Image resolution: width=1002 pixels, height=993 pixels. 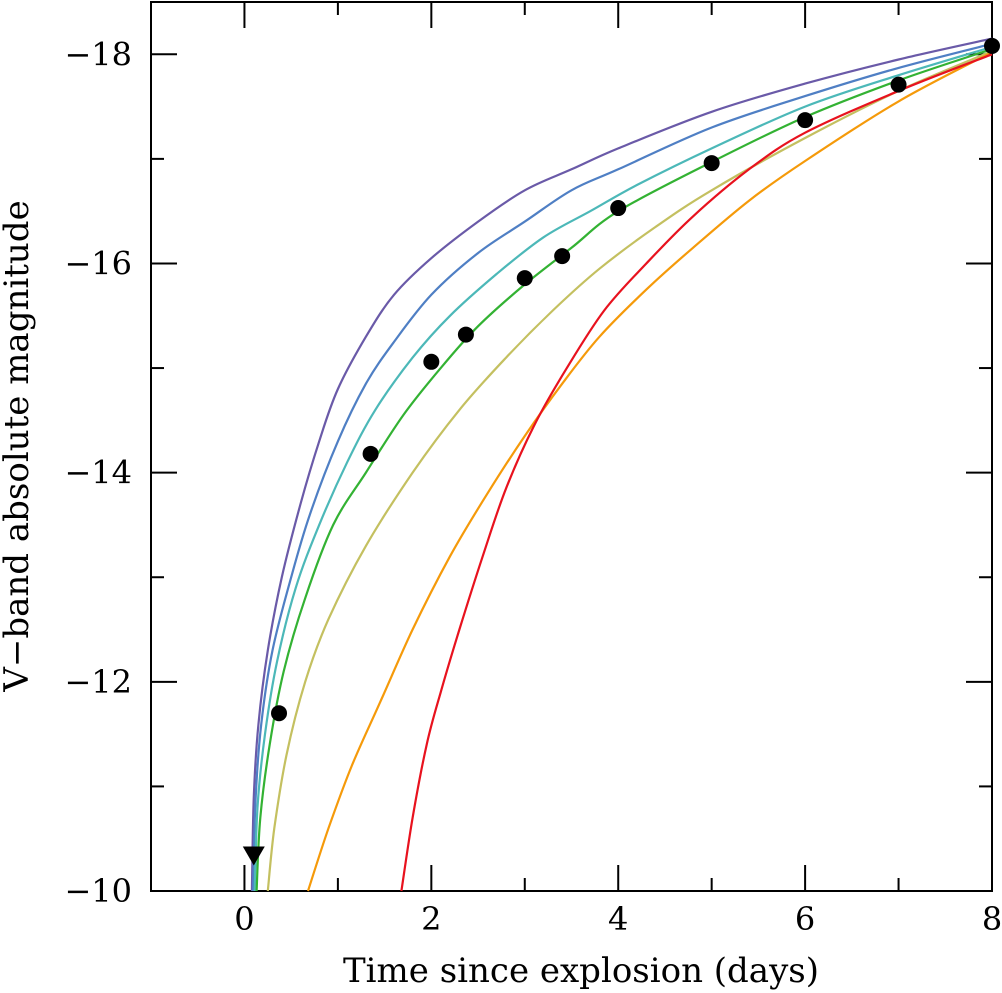 What do you see at coordinates (618, 919) in the screenshot?
I see `x-tick-label: 4` at bounding box center [618, 919].